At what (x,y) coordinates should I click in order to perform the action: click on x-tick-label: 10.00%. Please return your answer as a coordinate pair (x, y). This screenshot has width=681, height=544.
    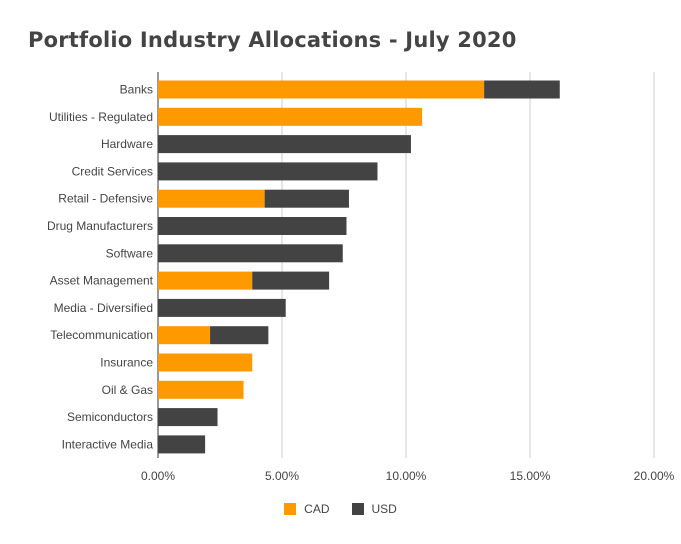
    Looking at the image, I should click on (406, 476).